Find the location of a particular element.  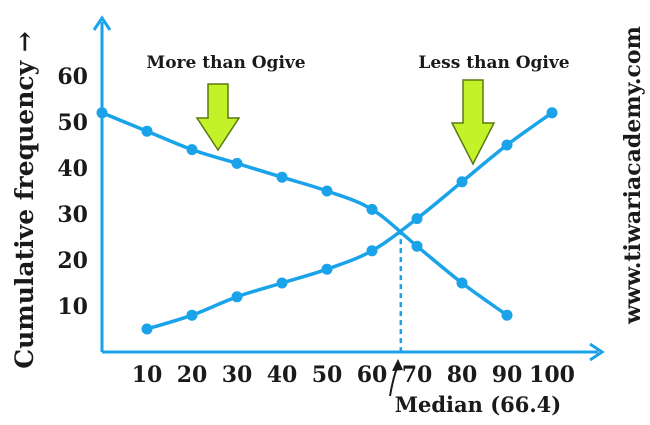

median-label: Median (66.4) is located at coordinates (478, 404).